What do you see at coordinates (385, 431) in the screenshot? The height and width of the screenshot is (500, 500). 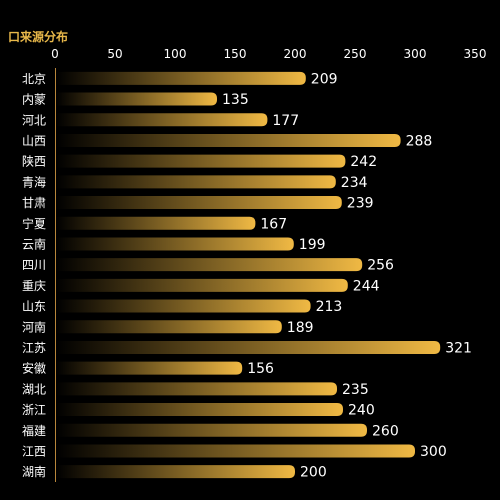 I see `data-label: 260` at bounding box center [385, 431].